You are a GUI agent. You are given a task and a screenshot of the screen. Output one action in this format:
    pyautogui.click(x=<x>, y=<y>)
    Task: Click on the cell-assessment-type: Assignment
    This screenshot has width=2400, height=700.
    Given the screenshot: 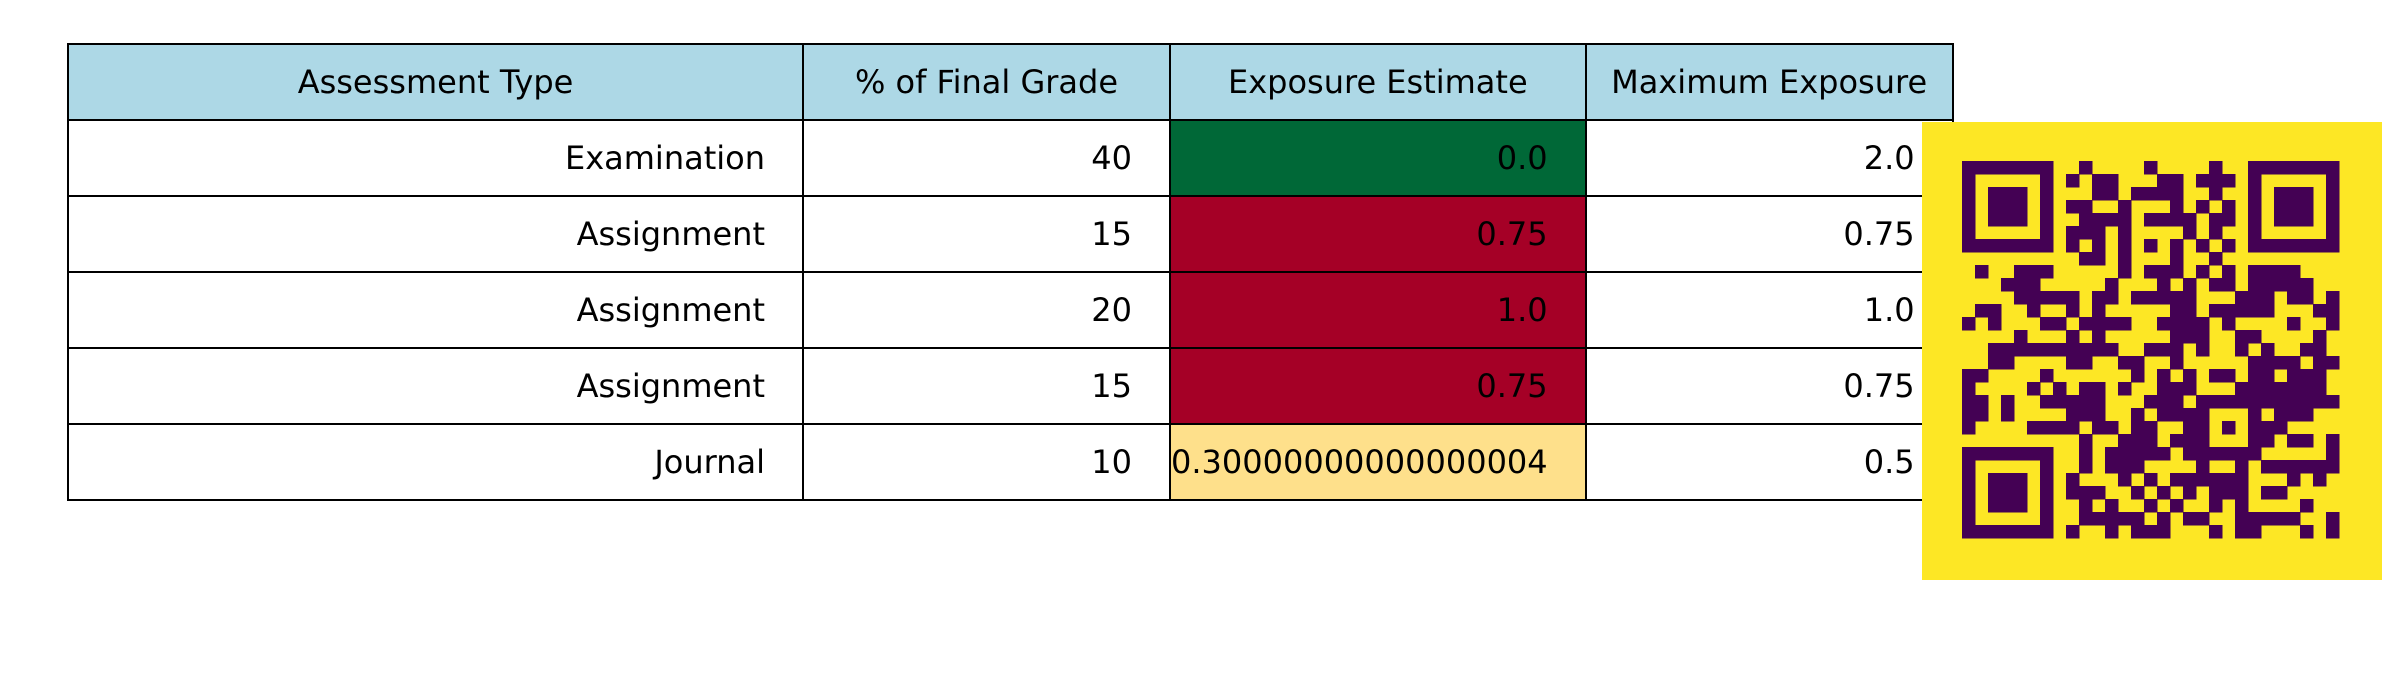 What is the action you would take?
    pyautogui.click(x=435, y=234)
    